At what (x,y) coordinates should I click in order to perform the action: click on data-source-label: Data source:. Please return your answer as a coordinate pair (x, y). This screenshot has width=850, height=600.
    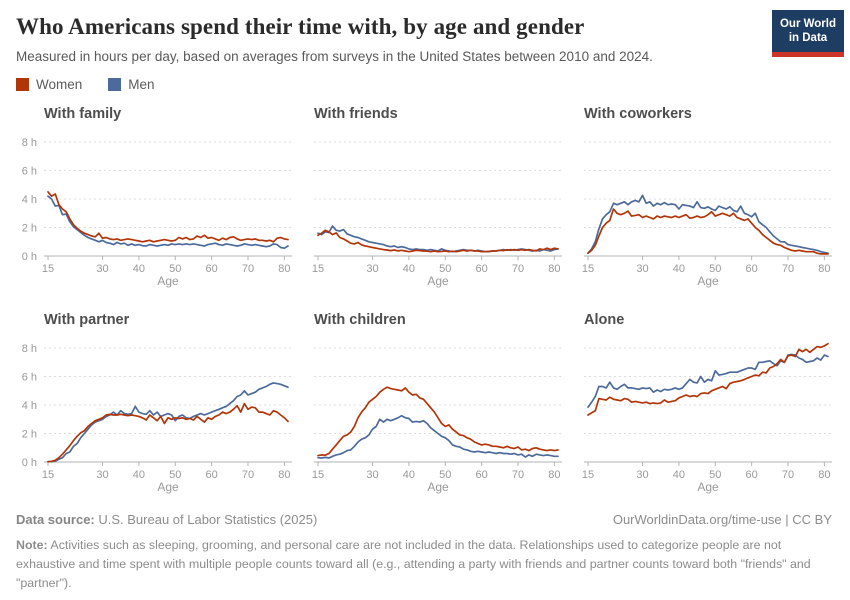
    Looking at the image, I should click on (55, 519).